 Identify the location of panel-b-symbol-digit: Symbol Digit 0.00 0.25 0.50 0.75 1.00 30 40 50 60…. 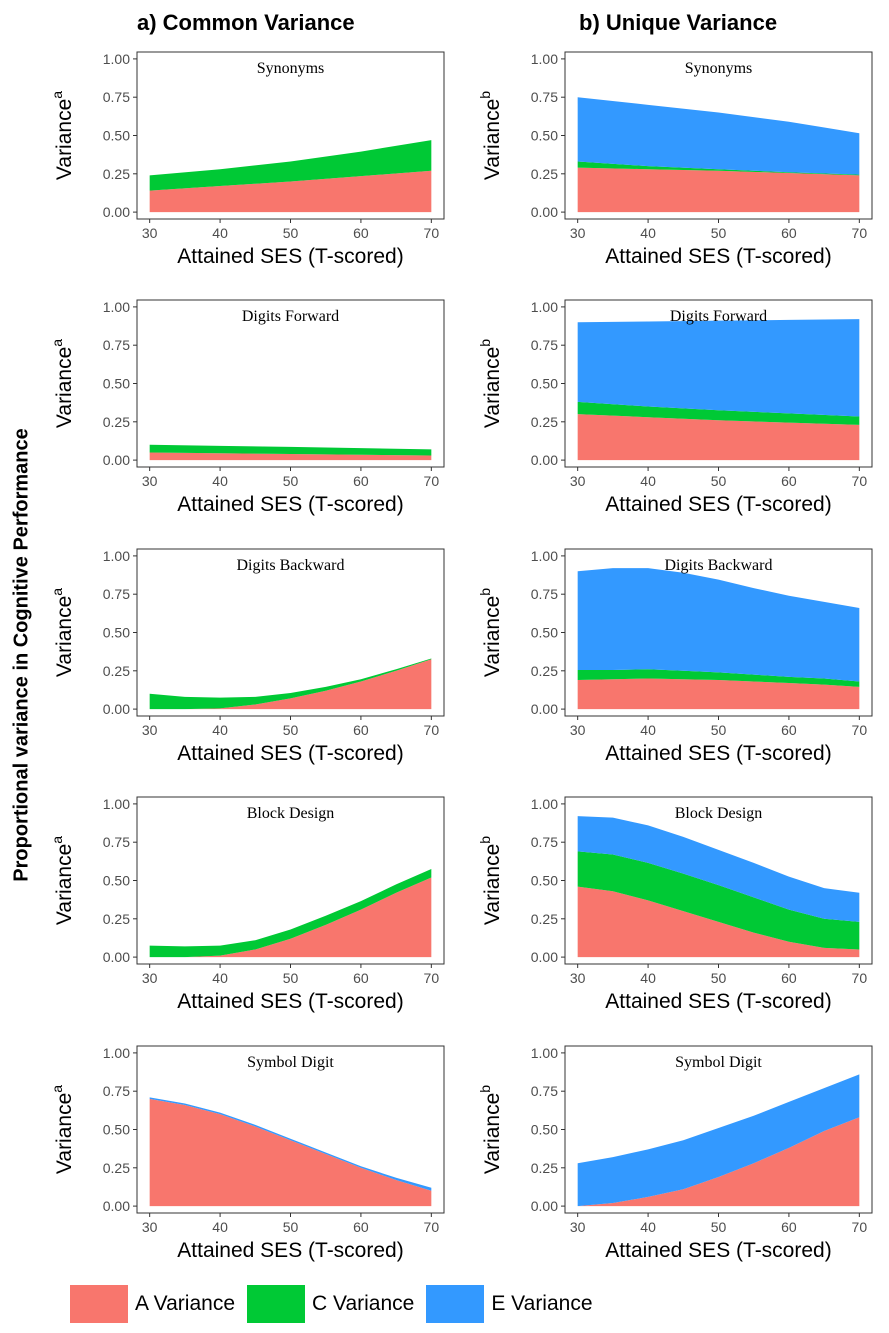
(675, 1153).